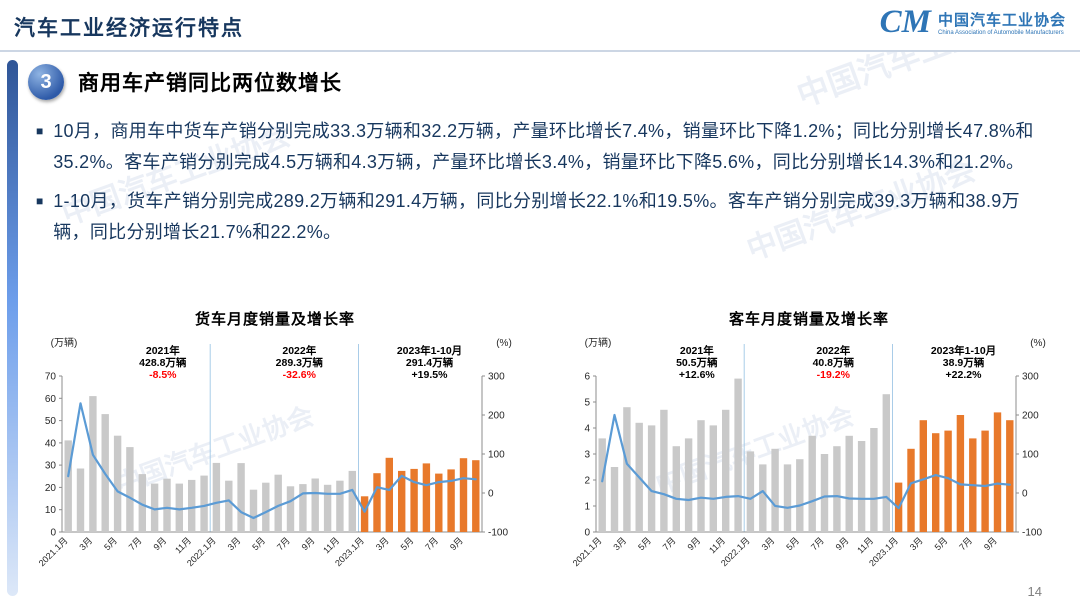 This screenshot has height=607, width=1080. Describe the element at coordinates (587, 455) in the screenshot. I see `svg-text: 3` at that location.